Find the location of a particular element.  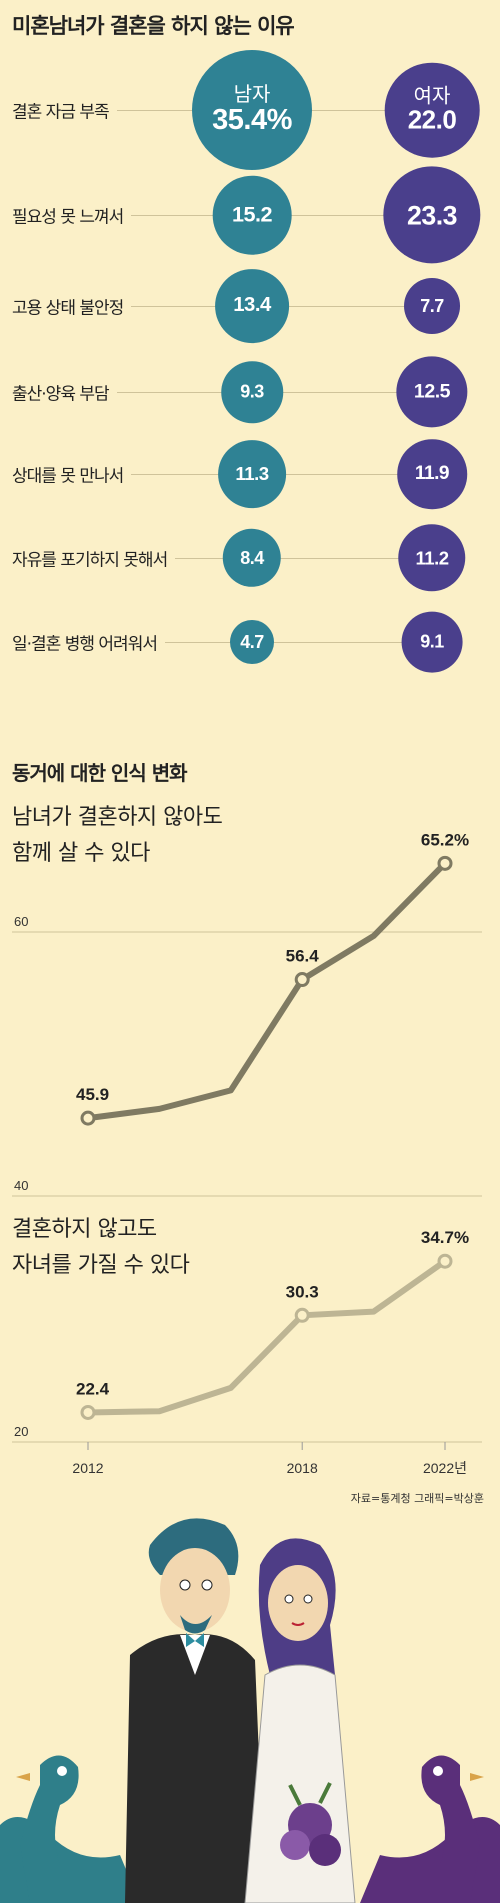

male-bubble: 15.2 is located at coordinates (252, 215).